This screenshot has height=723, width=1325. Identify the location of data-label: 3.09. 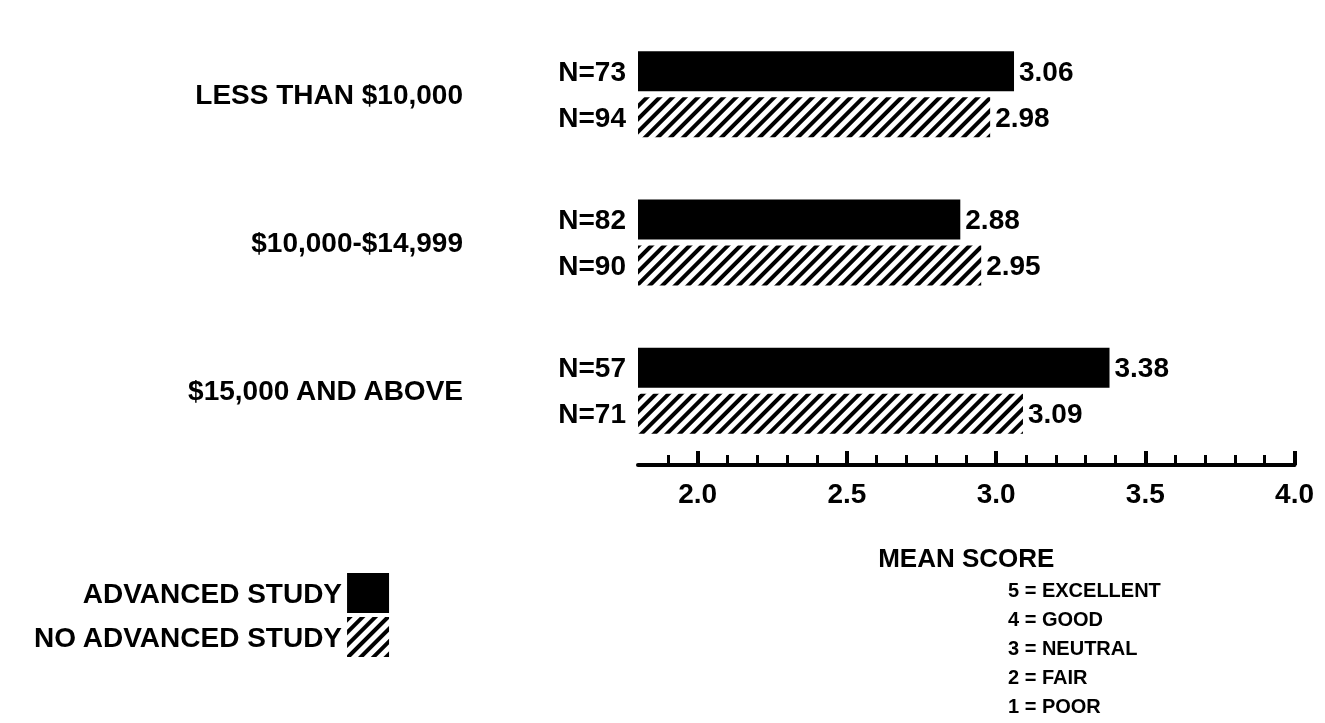
(1055, 414).